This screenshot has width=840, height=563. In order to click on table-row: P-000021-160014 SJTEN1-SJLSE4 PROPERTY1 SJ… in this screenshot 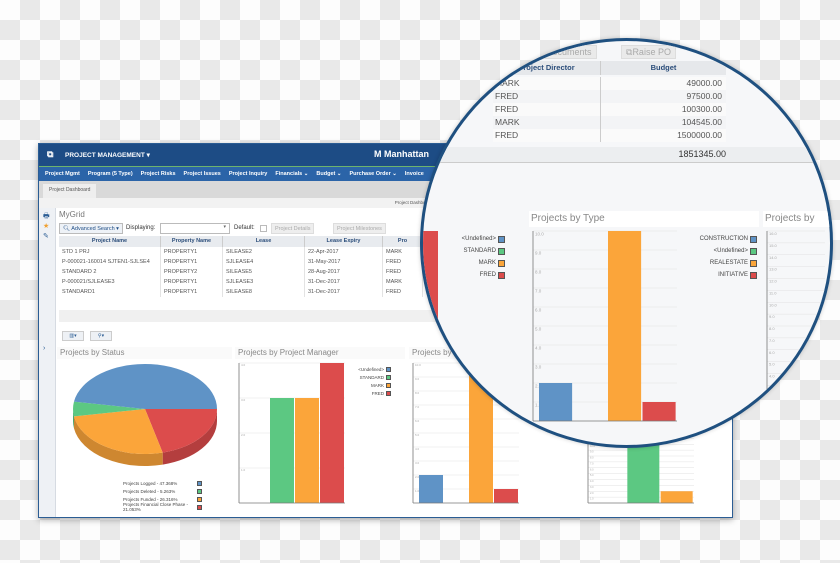, I will do `click(249, 262)`.